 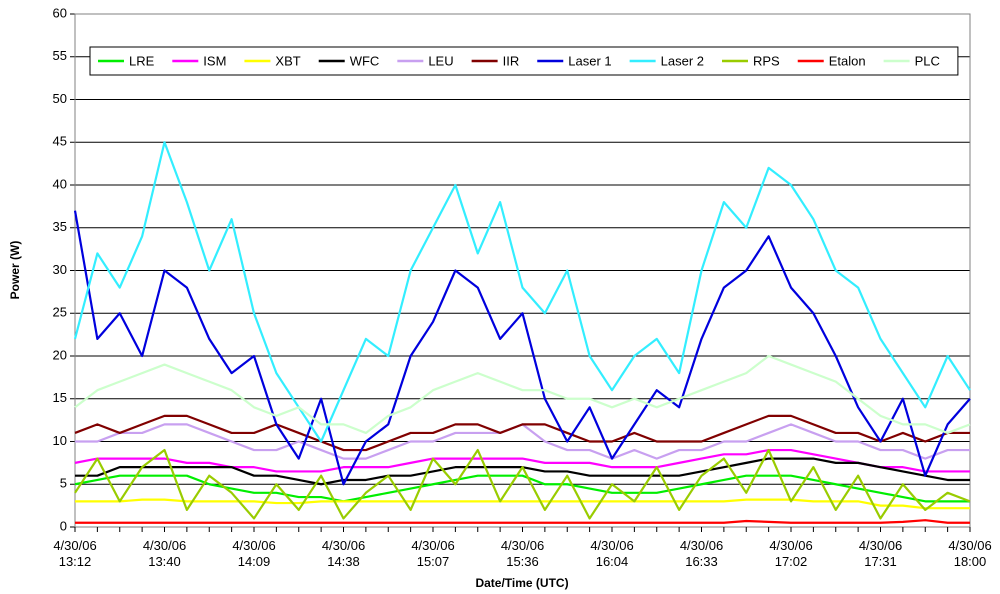 What do you see at coordinates (60, 354) in the screenshot?
I see `y-tick-label: 20` at bounding box center [60, 354].